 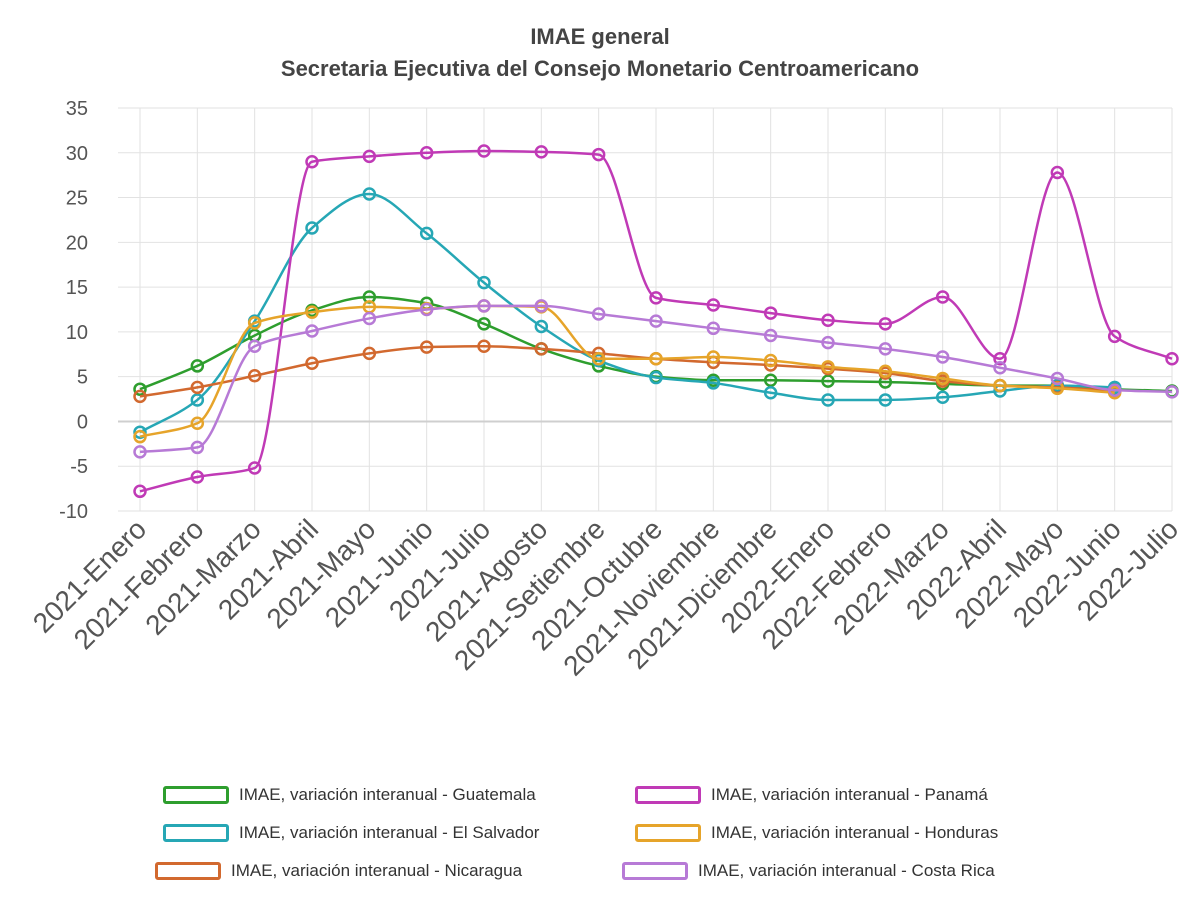 I want to click on legend-item: IMAE, variación interanual - El Salvador, so click(x=351, y=833).